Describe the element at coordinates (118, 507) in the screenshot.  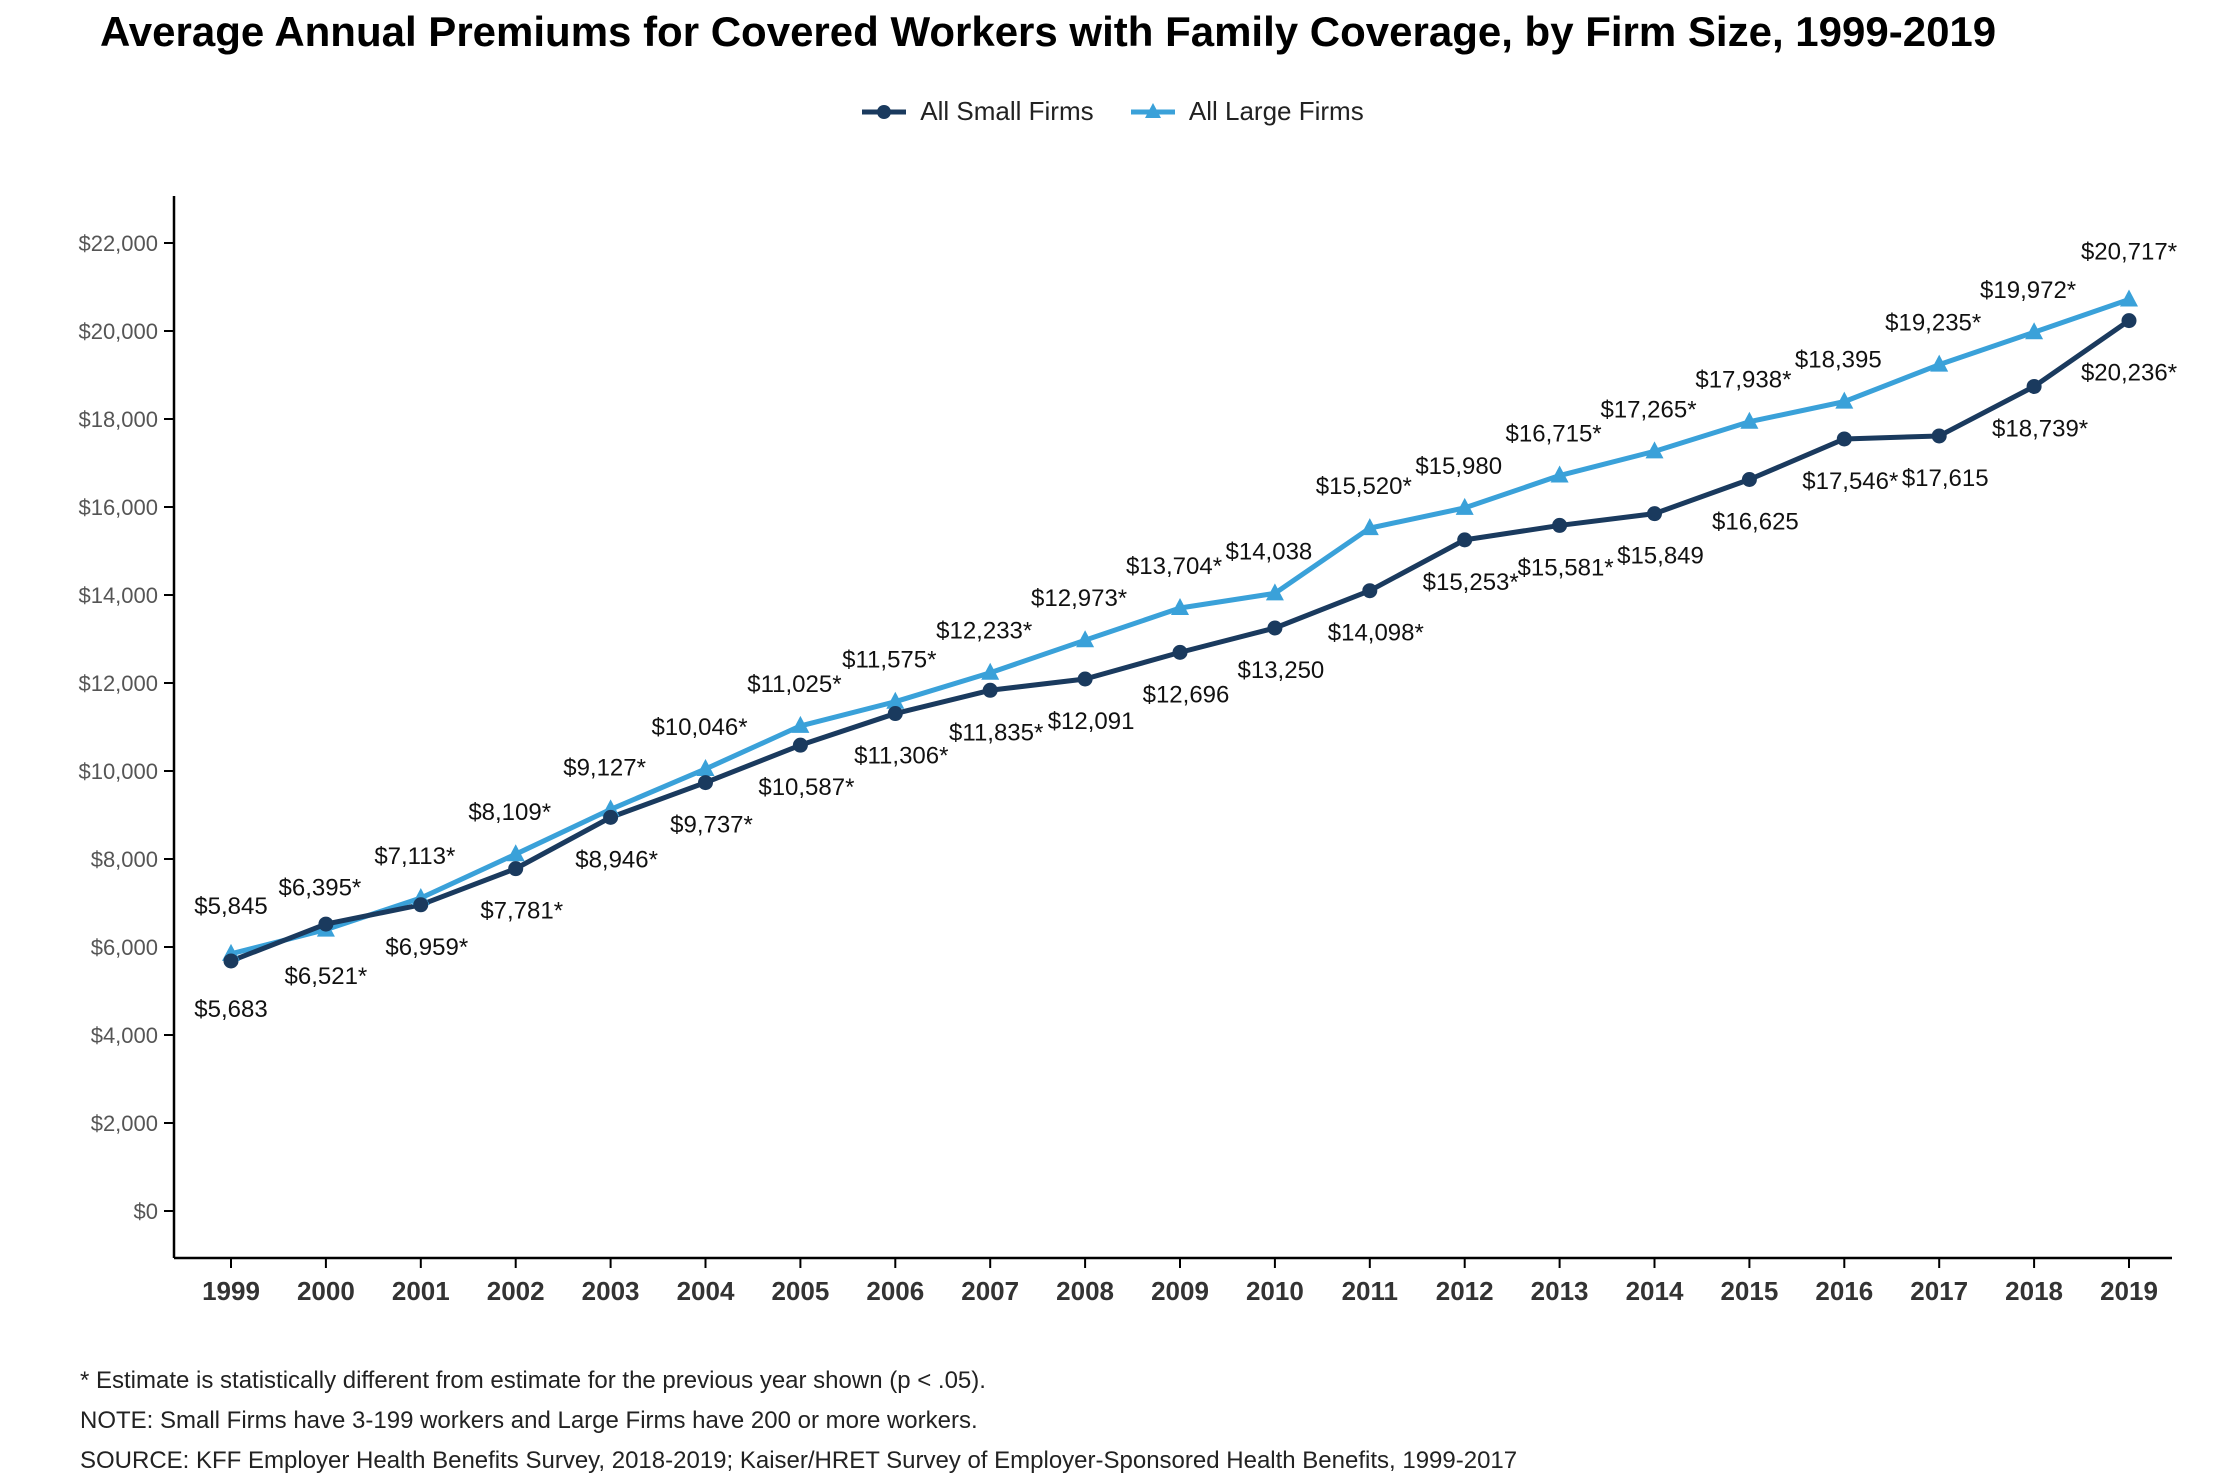
I see `y-tick-label: $16,000` at that location.